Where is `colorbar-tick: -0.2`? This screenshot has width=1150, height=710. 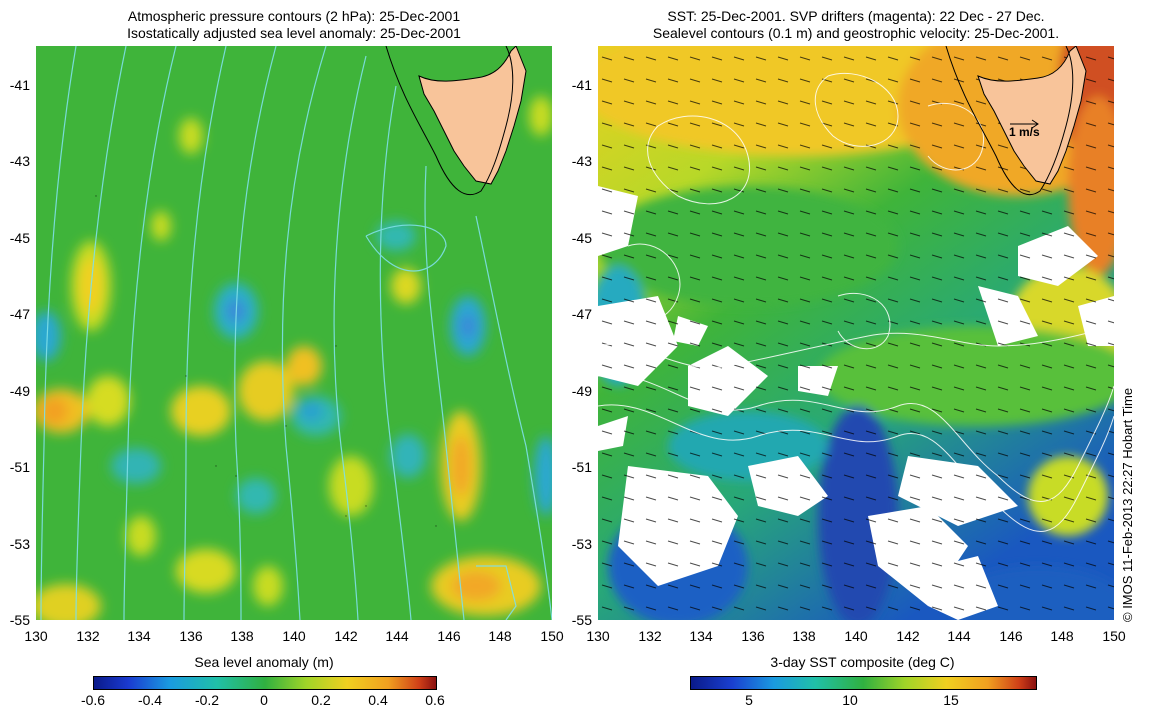 colorbar-tick: -0.2 is located at coordinates (207, 700).